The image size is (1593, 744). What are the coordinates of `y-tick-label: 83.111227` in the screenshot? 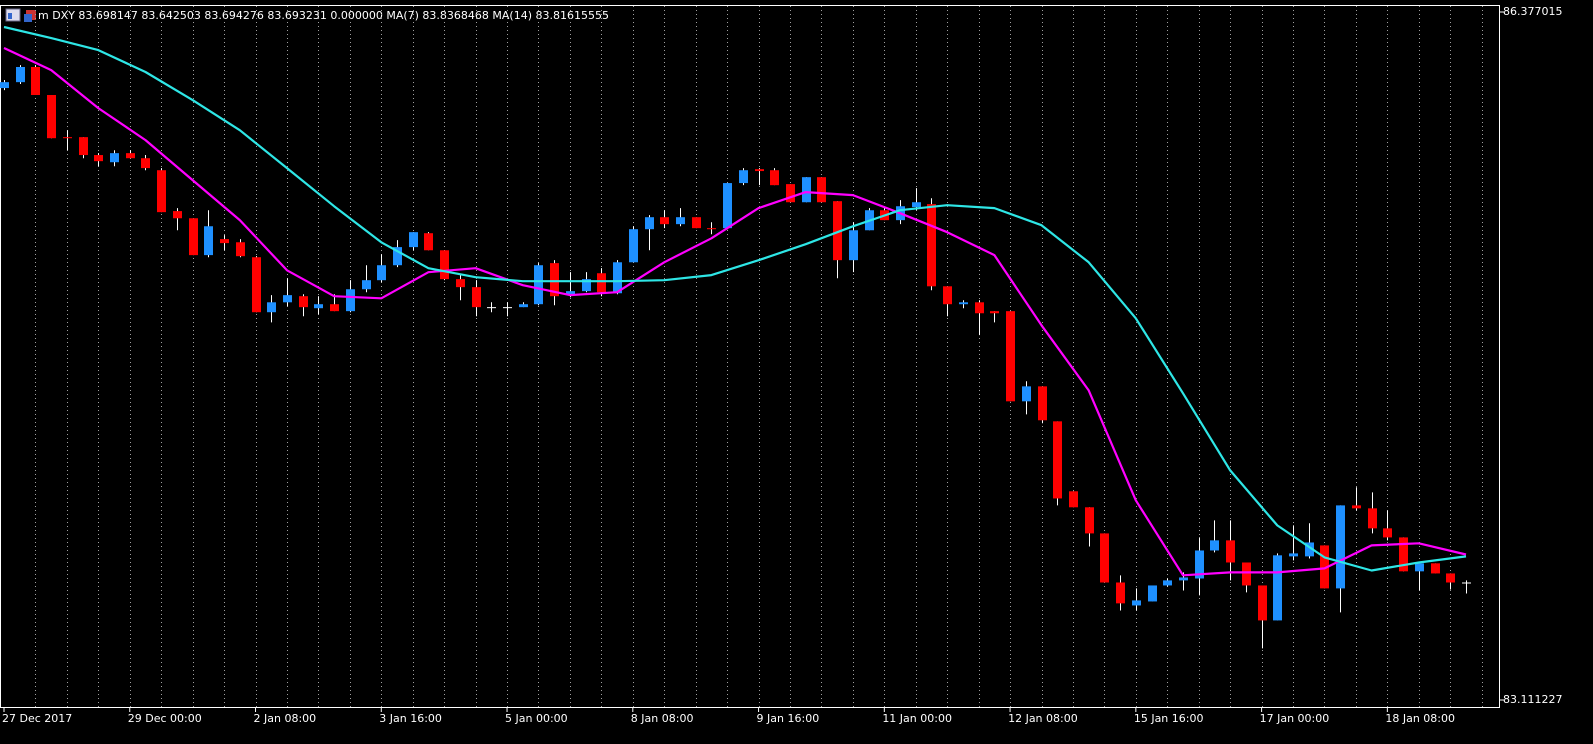 It's located at (1533, 699).